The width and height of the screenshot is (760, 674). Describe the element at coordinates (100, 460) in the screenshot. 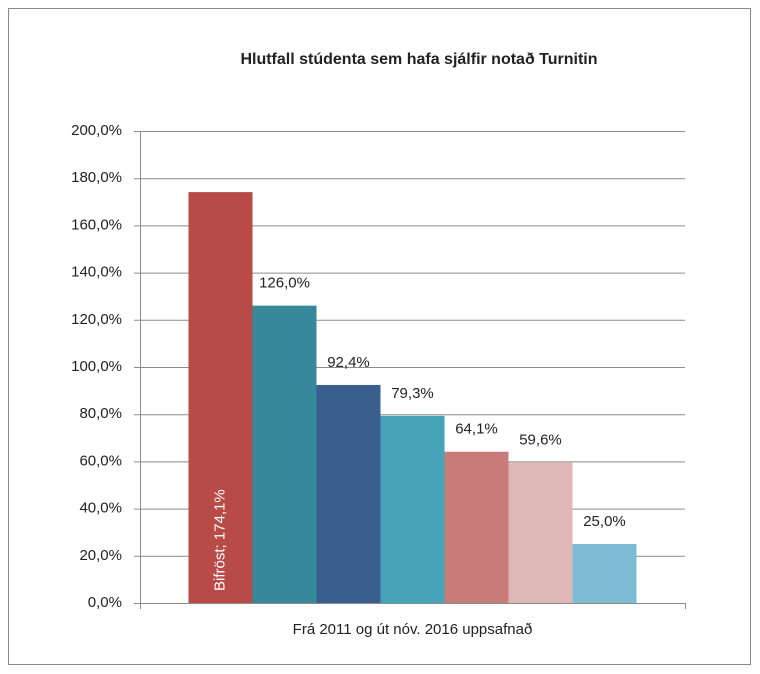

I see `y-tick-label: 60,0%` at that location.